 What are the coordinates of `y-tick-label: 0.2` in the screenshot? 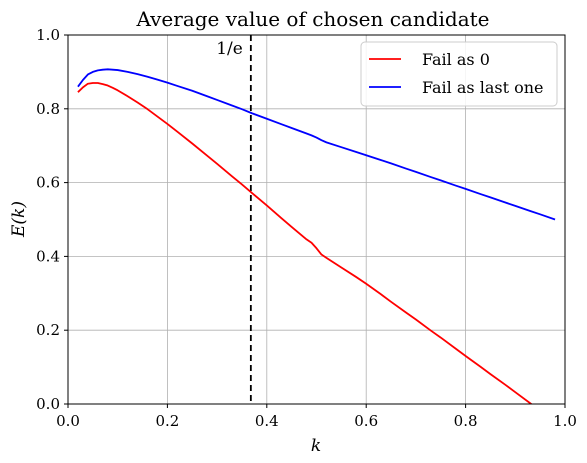 It's located at (48, 330).